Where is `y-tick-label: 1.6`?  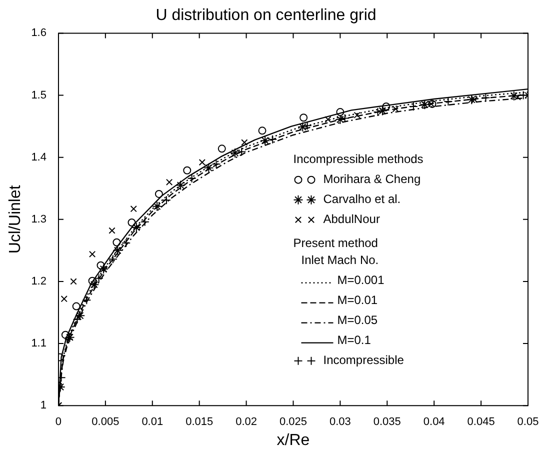
y-tick-label: 1.6 is located at coordinates (38, 33).